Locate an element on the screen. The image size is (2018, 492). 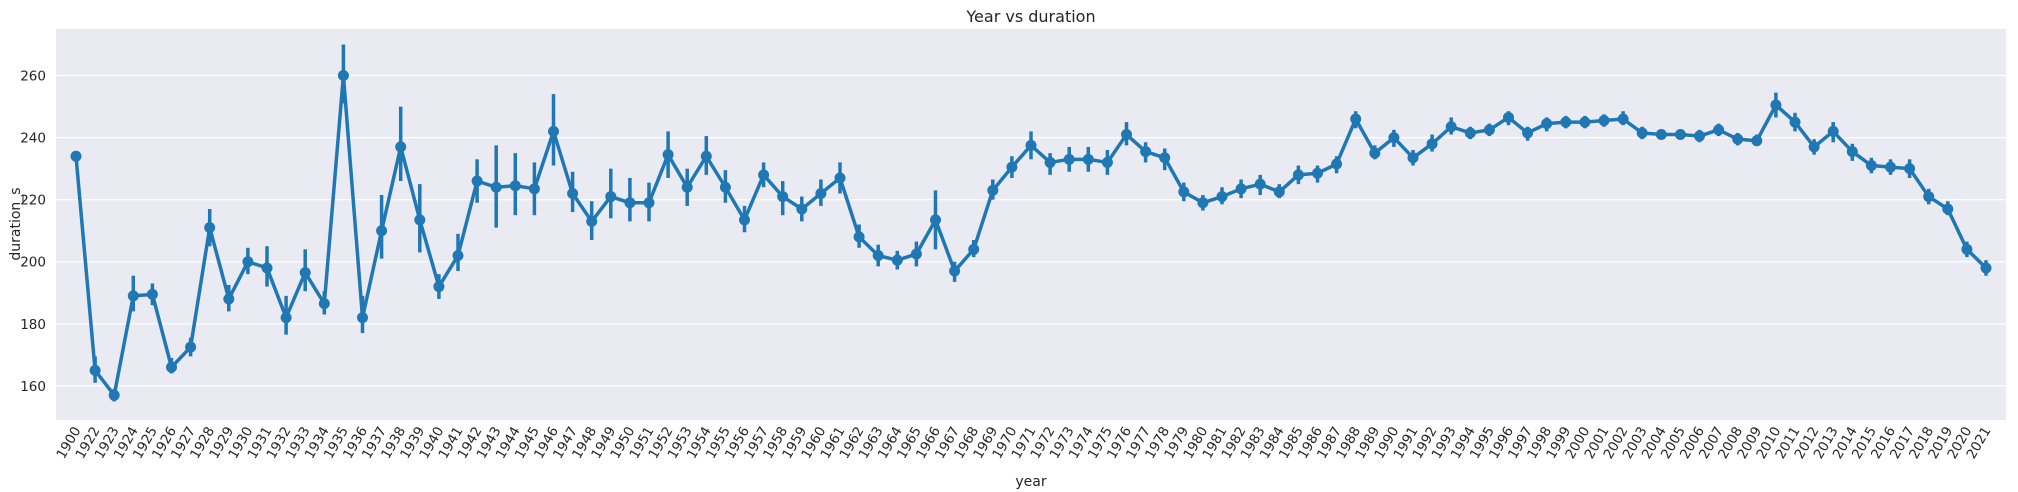
x-axis-label: year is located at coordinates (1030, 482).